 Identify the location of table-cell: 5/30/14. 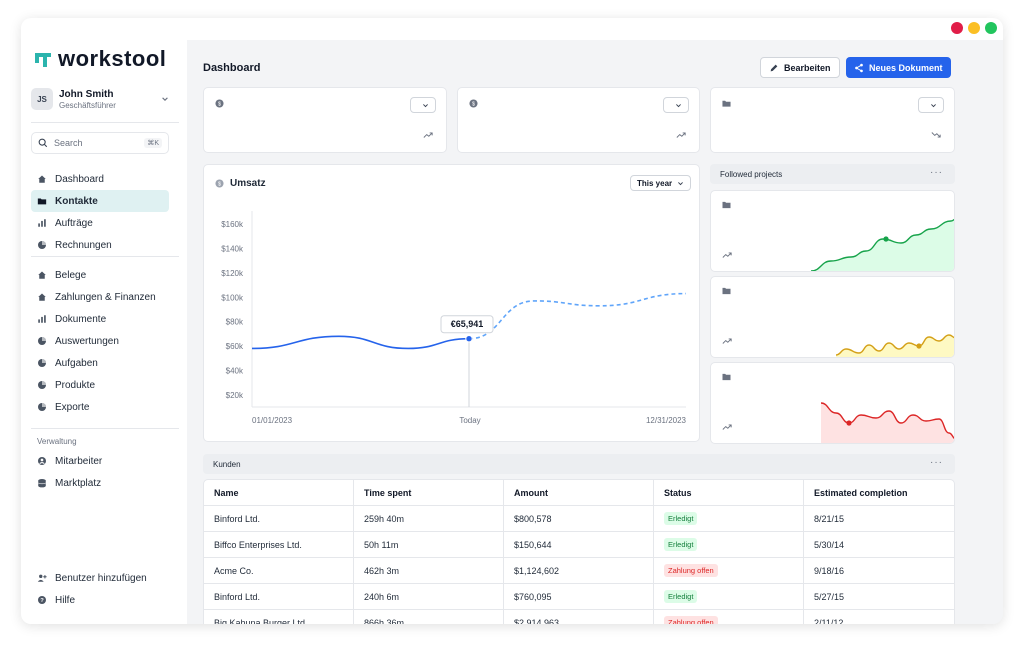
(829, 544).